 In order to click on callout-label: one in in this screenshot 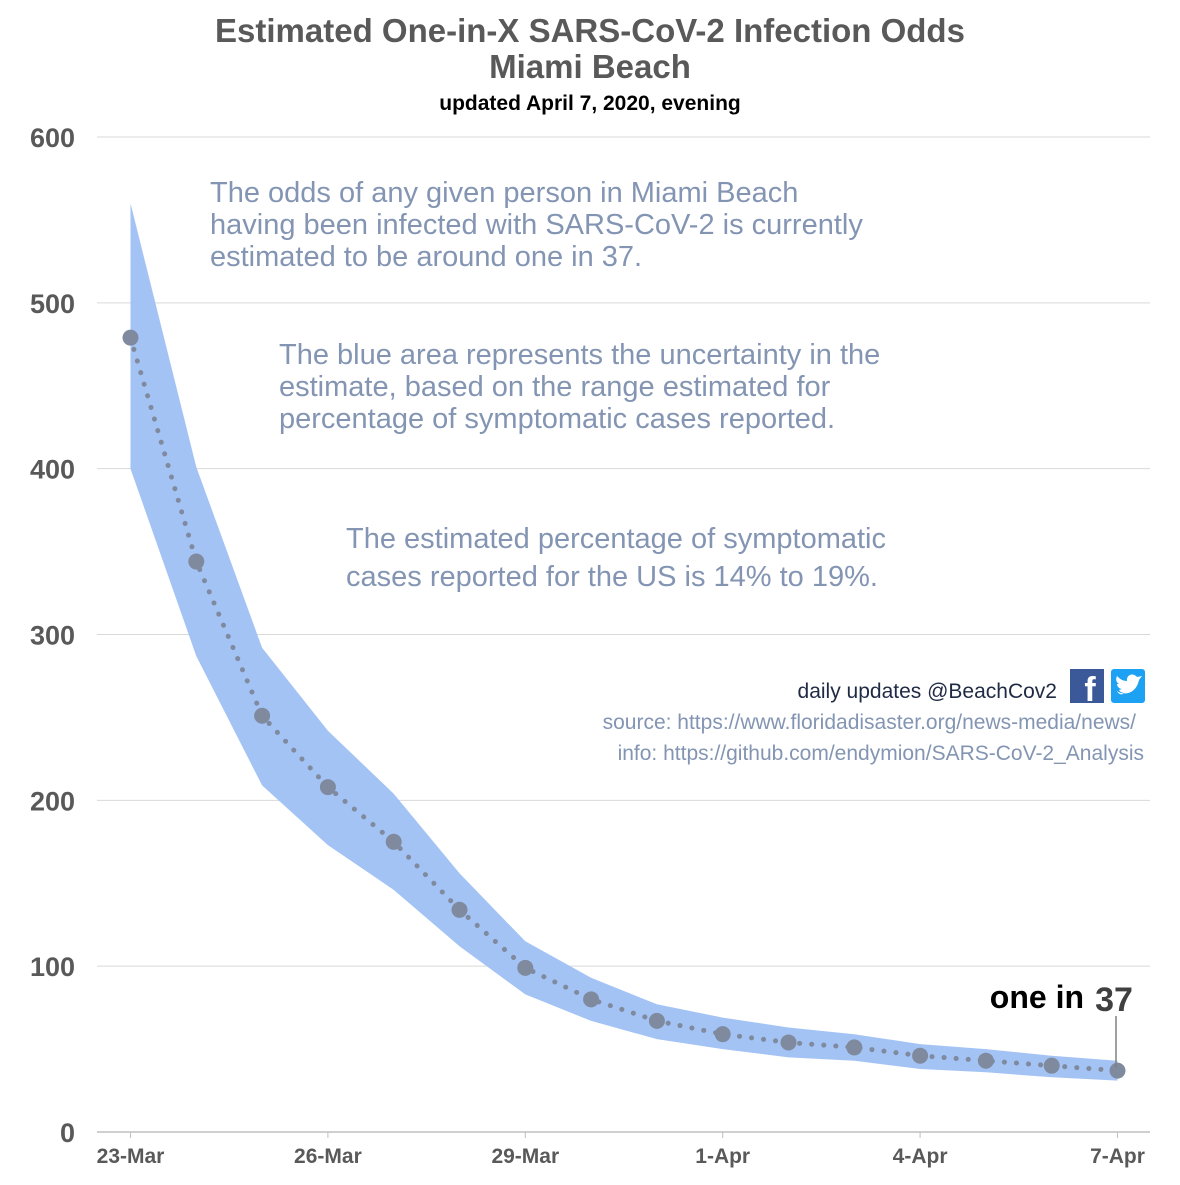, I will do `click(1037, 997)`.